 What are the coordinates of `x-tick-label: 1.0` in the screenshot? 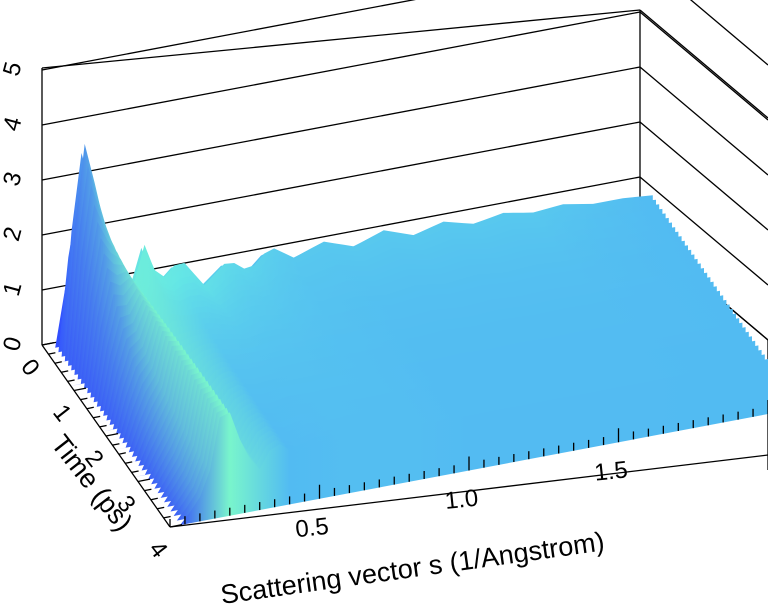 It's located at (462, 500).